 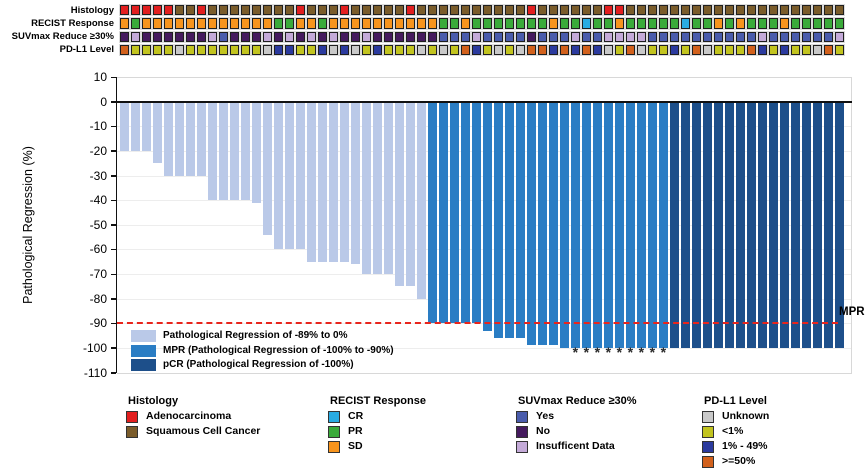 I want to click on legend-item-label: <1%, so click(x=733, y=431).